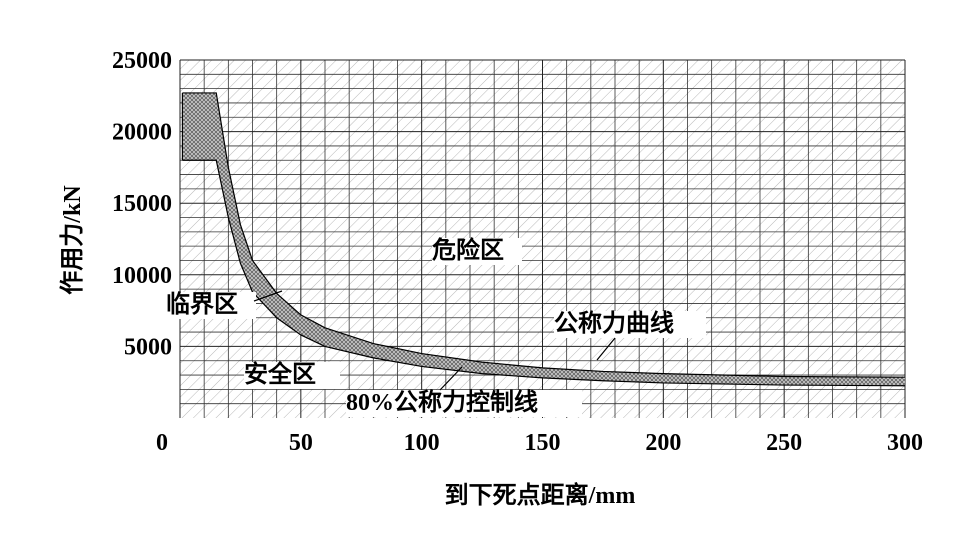 This screenshot has height=560, width=963. Describe the element at coordinates (148, 347) in the screenshot. I see `y-tick-label: 5000` at that location.